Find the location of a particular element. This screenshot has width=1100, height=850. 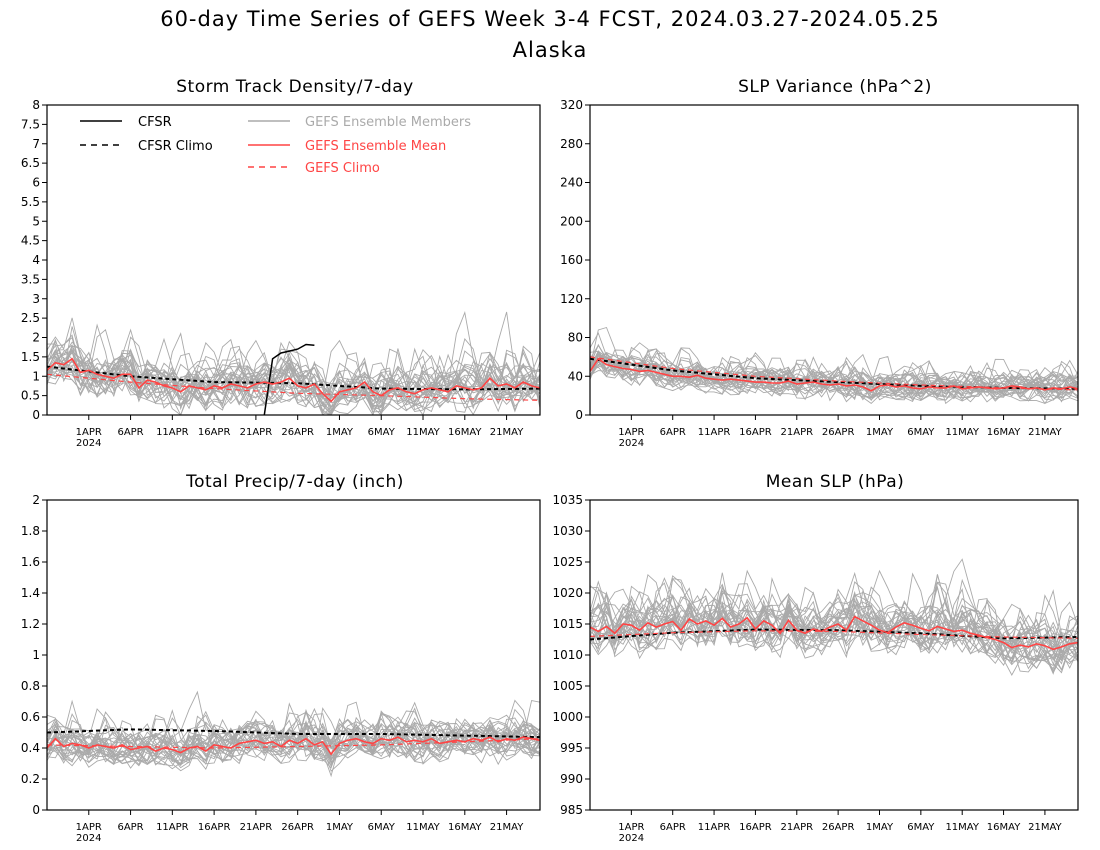

y-tick-label: 1010 is located at coordinates (567, 655).